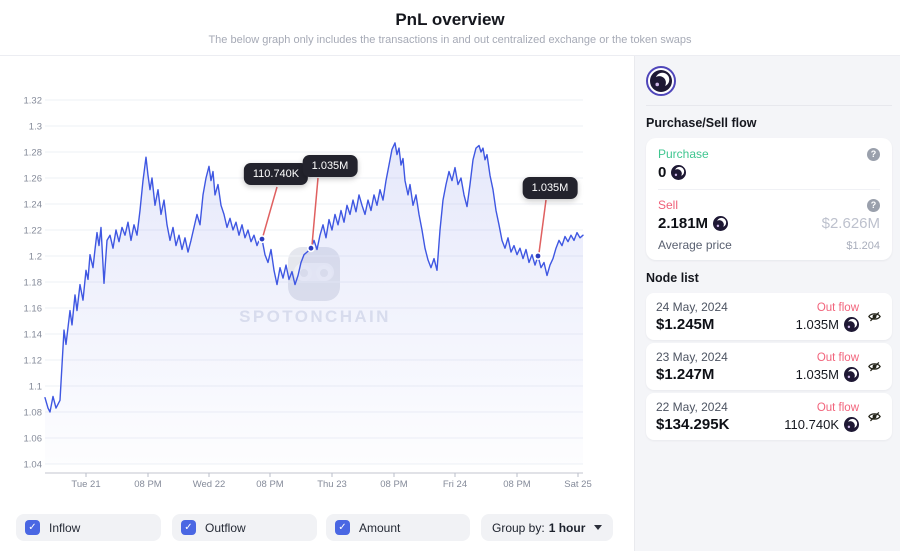 This screenshot has height=551, width=900. What do you see at coordinates (88, 527) in the screenshot?
I see `filter-toggle: ✓ Inflow` at bounding box center [88, 527].